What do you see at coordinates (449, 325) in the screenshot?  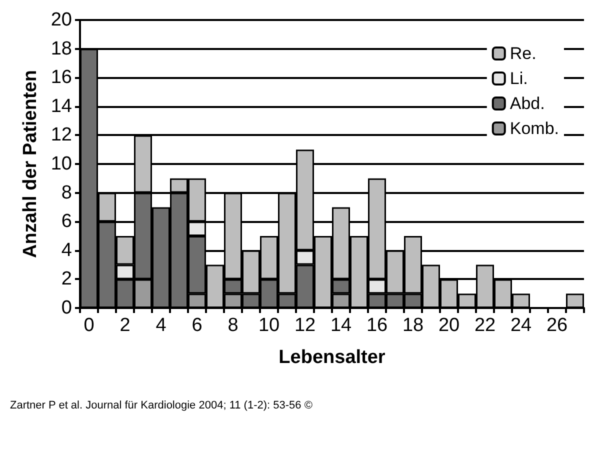 I see `x-tick-label: 20` at bounding box center [449, 325].